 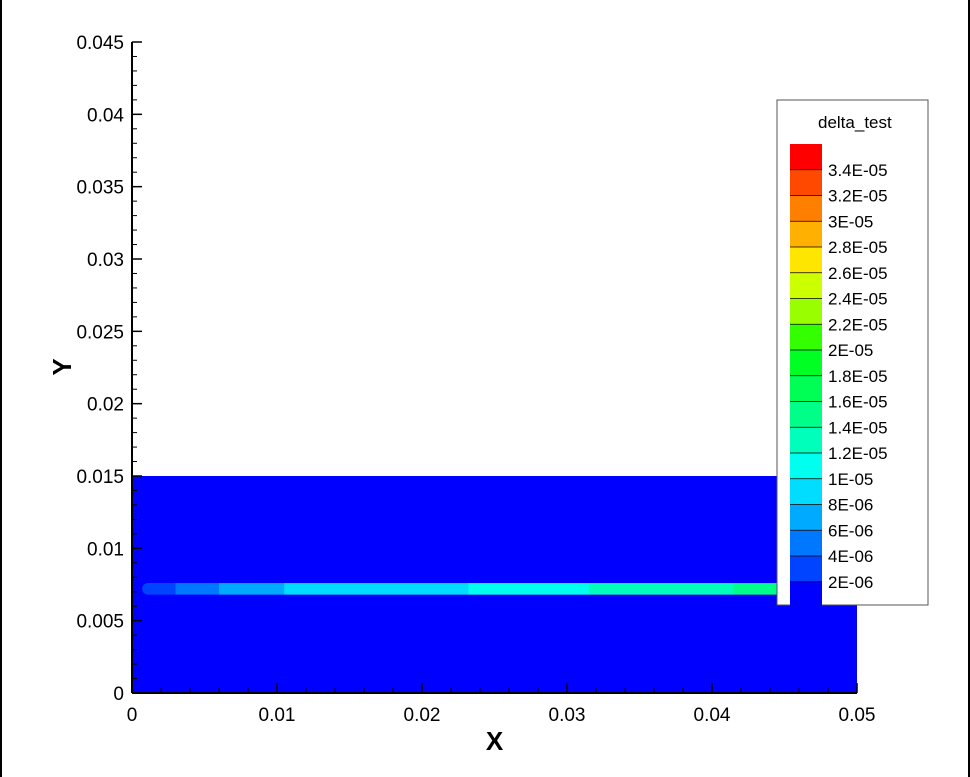 I want to click on x-tick-label: 0.05, so click(x=857, y=715).